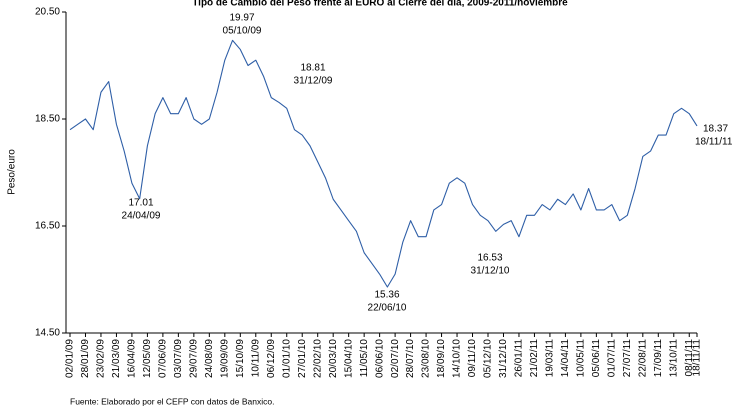  What do you see at coordinates (581, 358) in the screenshot?
I see `x-tick-label: 10/05/11` at bounding box center [581, 358].